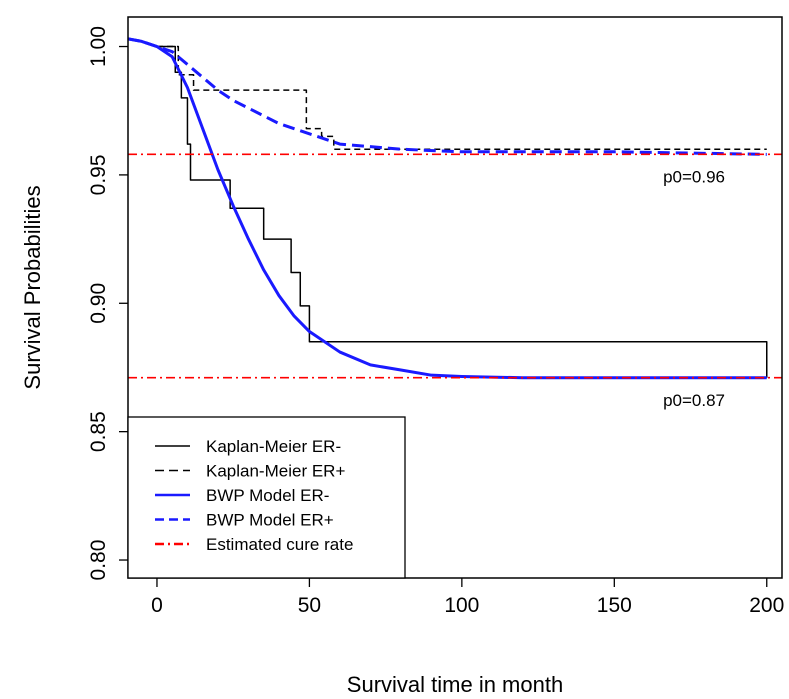 The width and height of the screenshot is (789, 699). I want to click on cure-rate-annotation-1: p0=0.96, so click(694, 177).